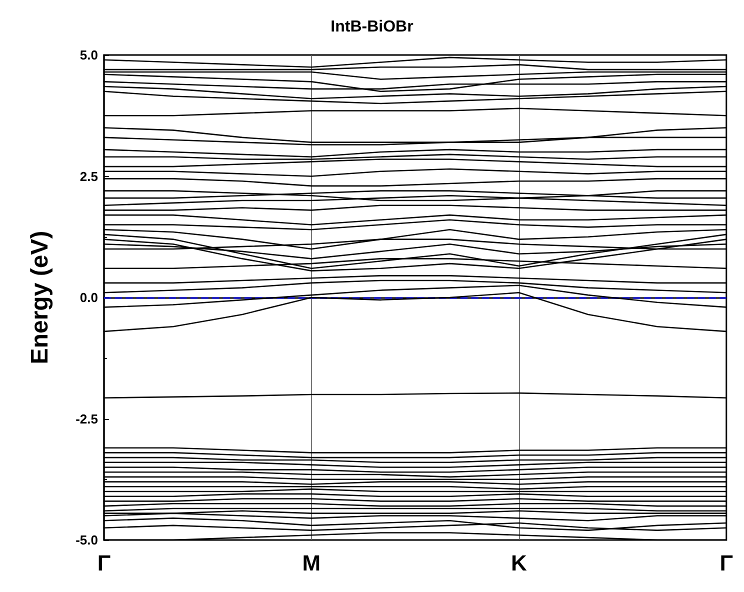 This screenshot has height=592, width=744. Describe the element at coordinates (372, 27) in the screenshot. I see `chart-title: IntB-BiOBr` at that location.